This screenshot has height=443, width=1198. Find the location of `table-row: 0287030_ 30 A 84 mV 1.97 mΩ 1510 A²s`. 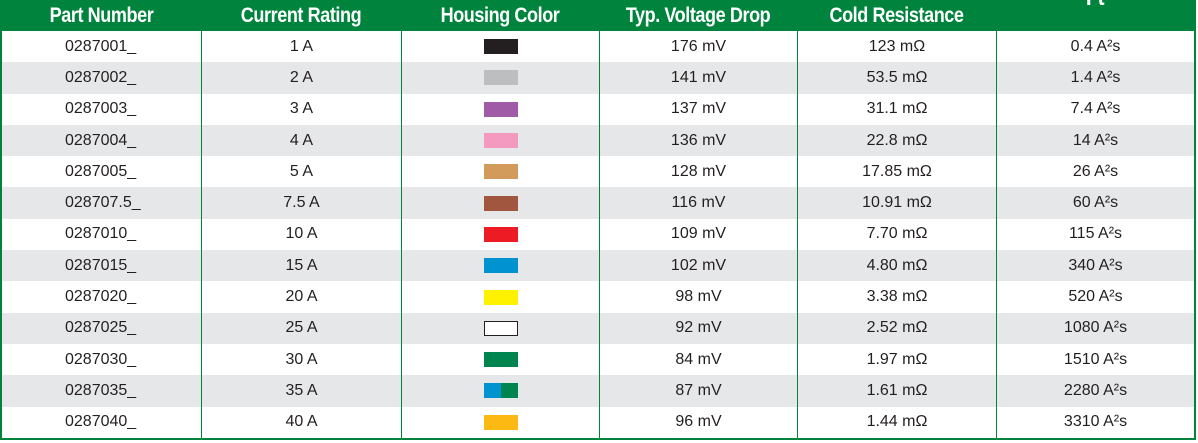

table-row: 0287030_ 30 A 84 mV 1.97 mΩ 1510 A²s is located at coordinates (598, 359).